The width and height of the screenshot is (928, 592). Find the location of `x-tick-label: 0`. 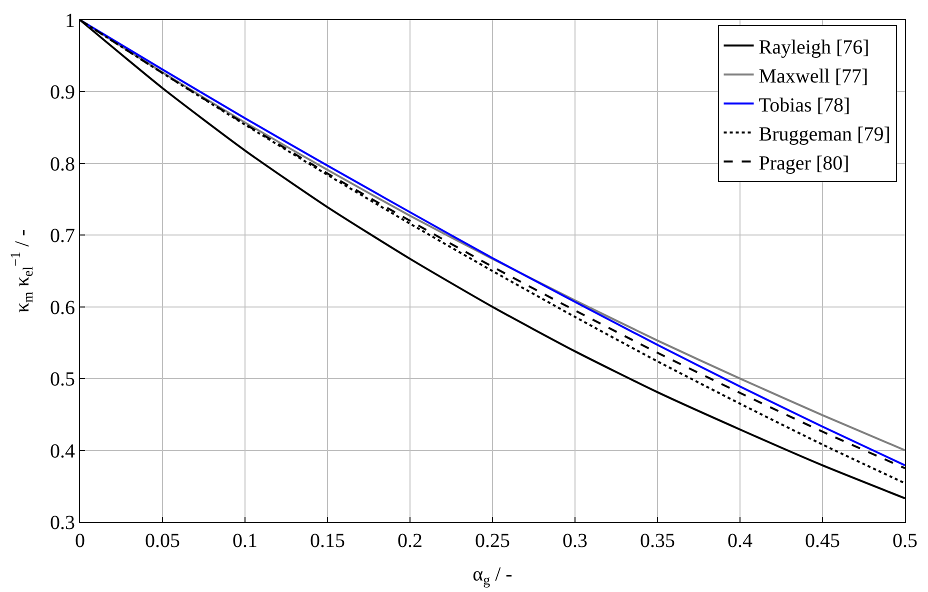

x-tick-label: 0 is located at coordinates (80, 541).